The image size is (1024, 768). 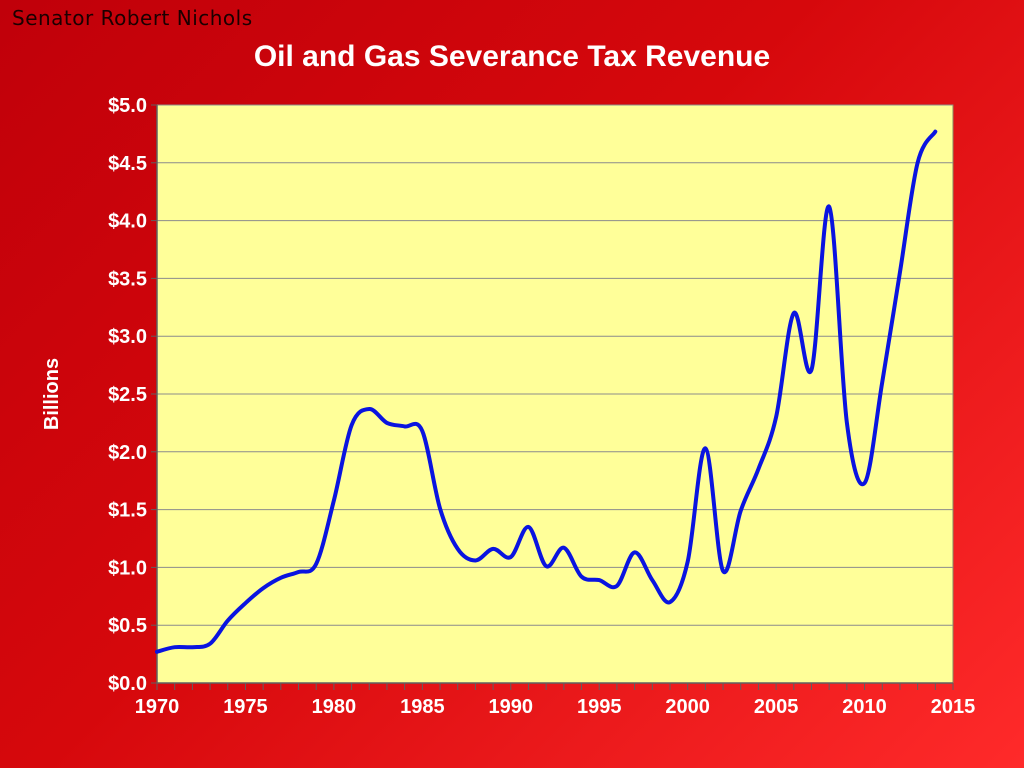 What do you see at coordinates (127, 222) in the screenshot?
I see `y-tick-label: $4.0` at bounding box center [127, 222].